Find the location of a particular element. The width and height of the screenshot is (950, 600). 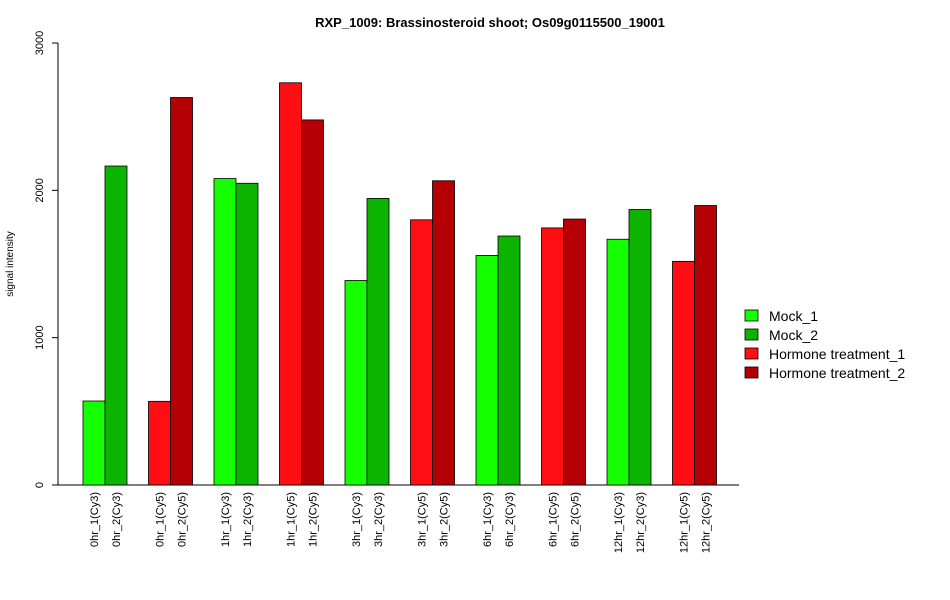

legend-label: Hormone treatment_1 is located at coordinates (837, 354).